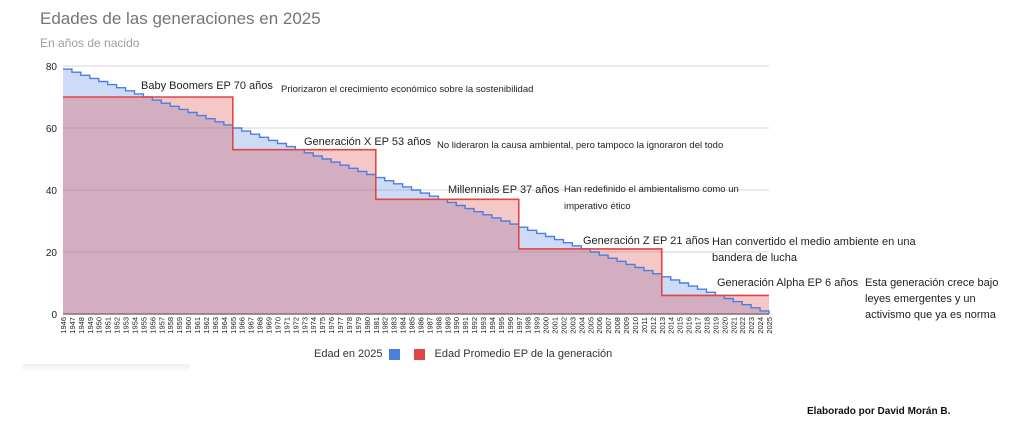  I want to click on x-tick-label: 2014, so click(671, 325).